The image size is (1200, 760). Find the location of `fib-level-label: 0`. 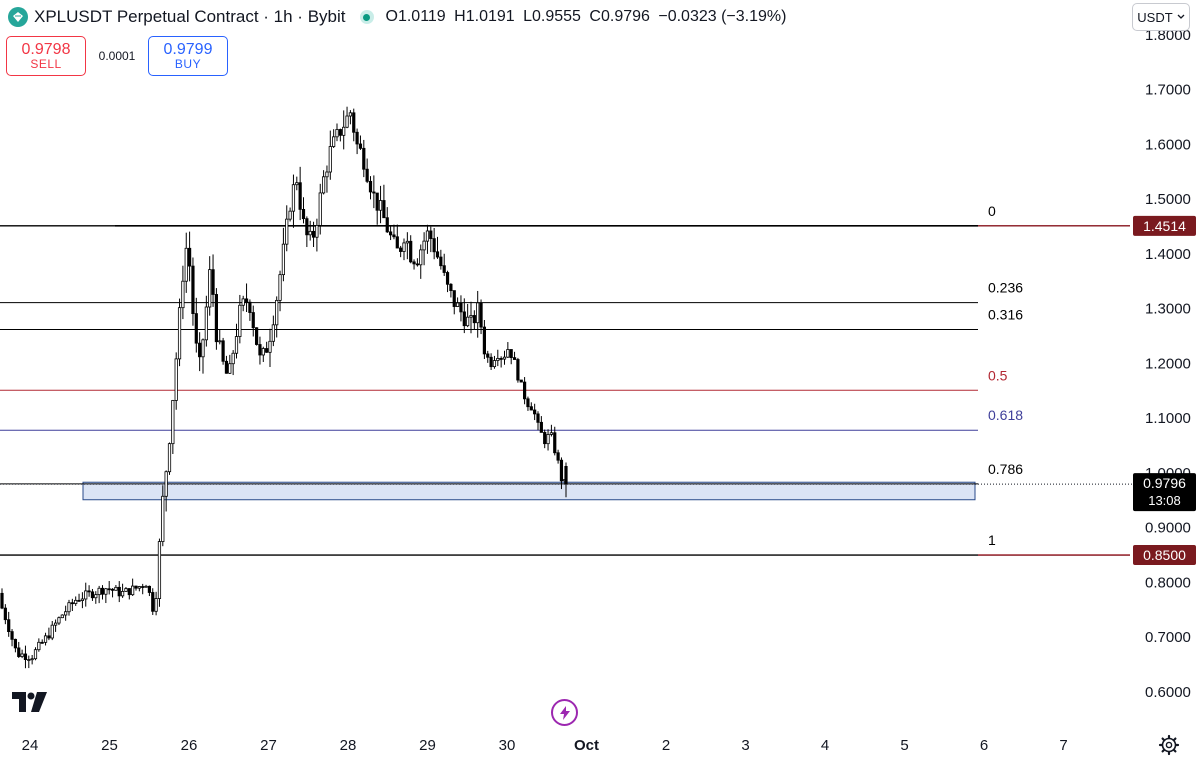

fib-level-label: 0 is located at coordinates (992, 211).